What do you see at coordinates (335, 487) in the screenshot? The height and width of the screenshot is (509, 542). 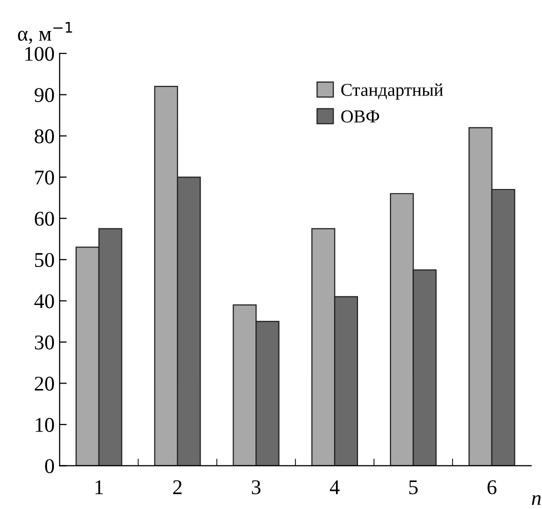 I see `x-tick-label: 4` at bounding box center [335, 487].